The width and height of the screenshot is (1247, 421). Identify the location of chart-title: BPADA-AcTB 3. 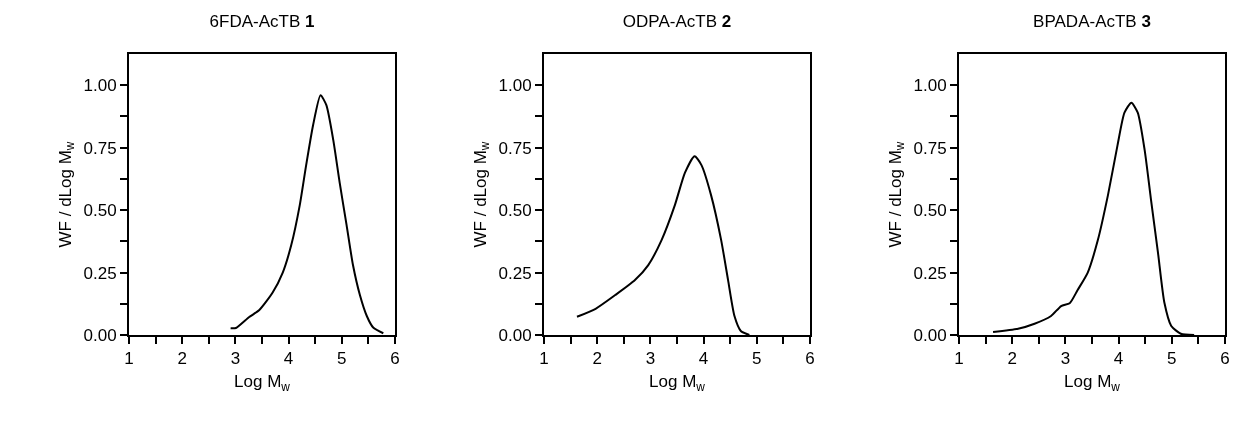
(1092, 21).